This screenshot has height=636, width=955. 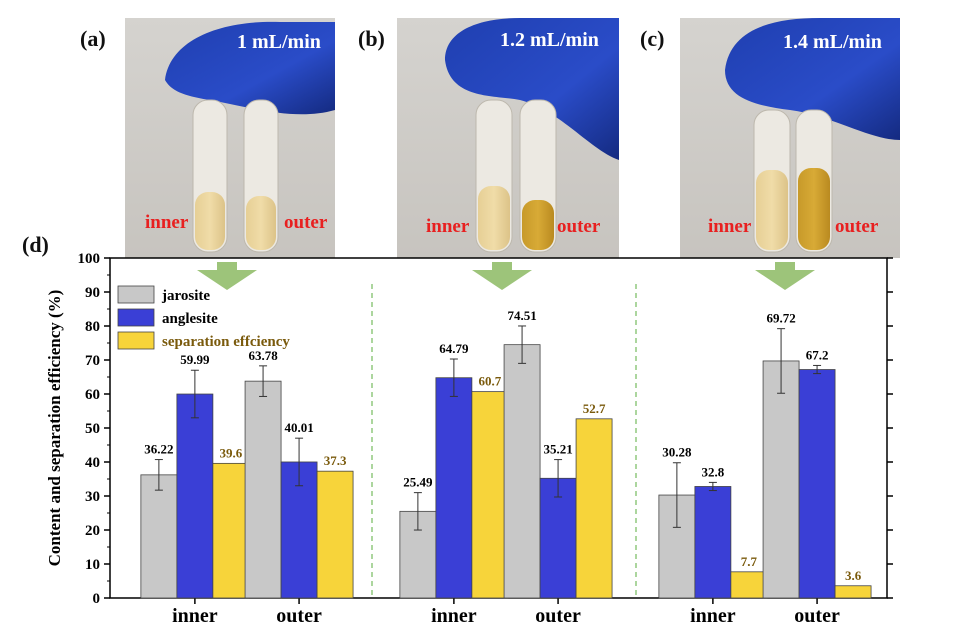 What do you see at coordinates (557, 449) in the screenshot?
I see `data-label: 35.21` at bounding box center [557, 449].